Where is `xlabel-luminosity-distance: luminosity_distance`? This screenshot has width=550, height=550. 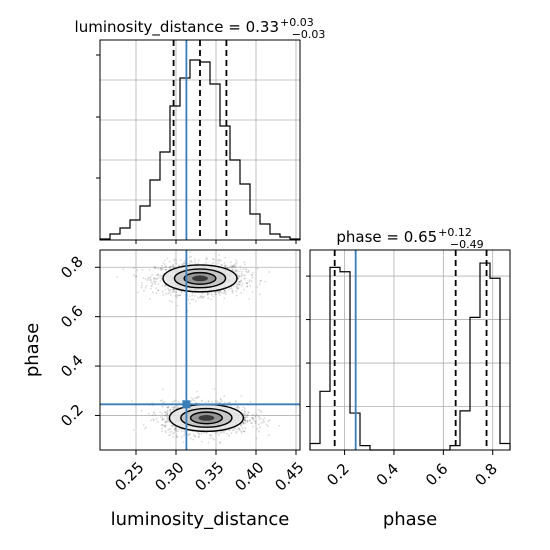
xlabel-luminosity-distance: luminosity_distance is located at coordinates (200, 519).